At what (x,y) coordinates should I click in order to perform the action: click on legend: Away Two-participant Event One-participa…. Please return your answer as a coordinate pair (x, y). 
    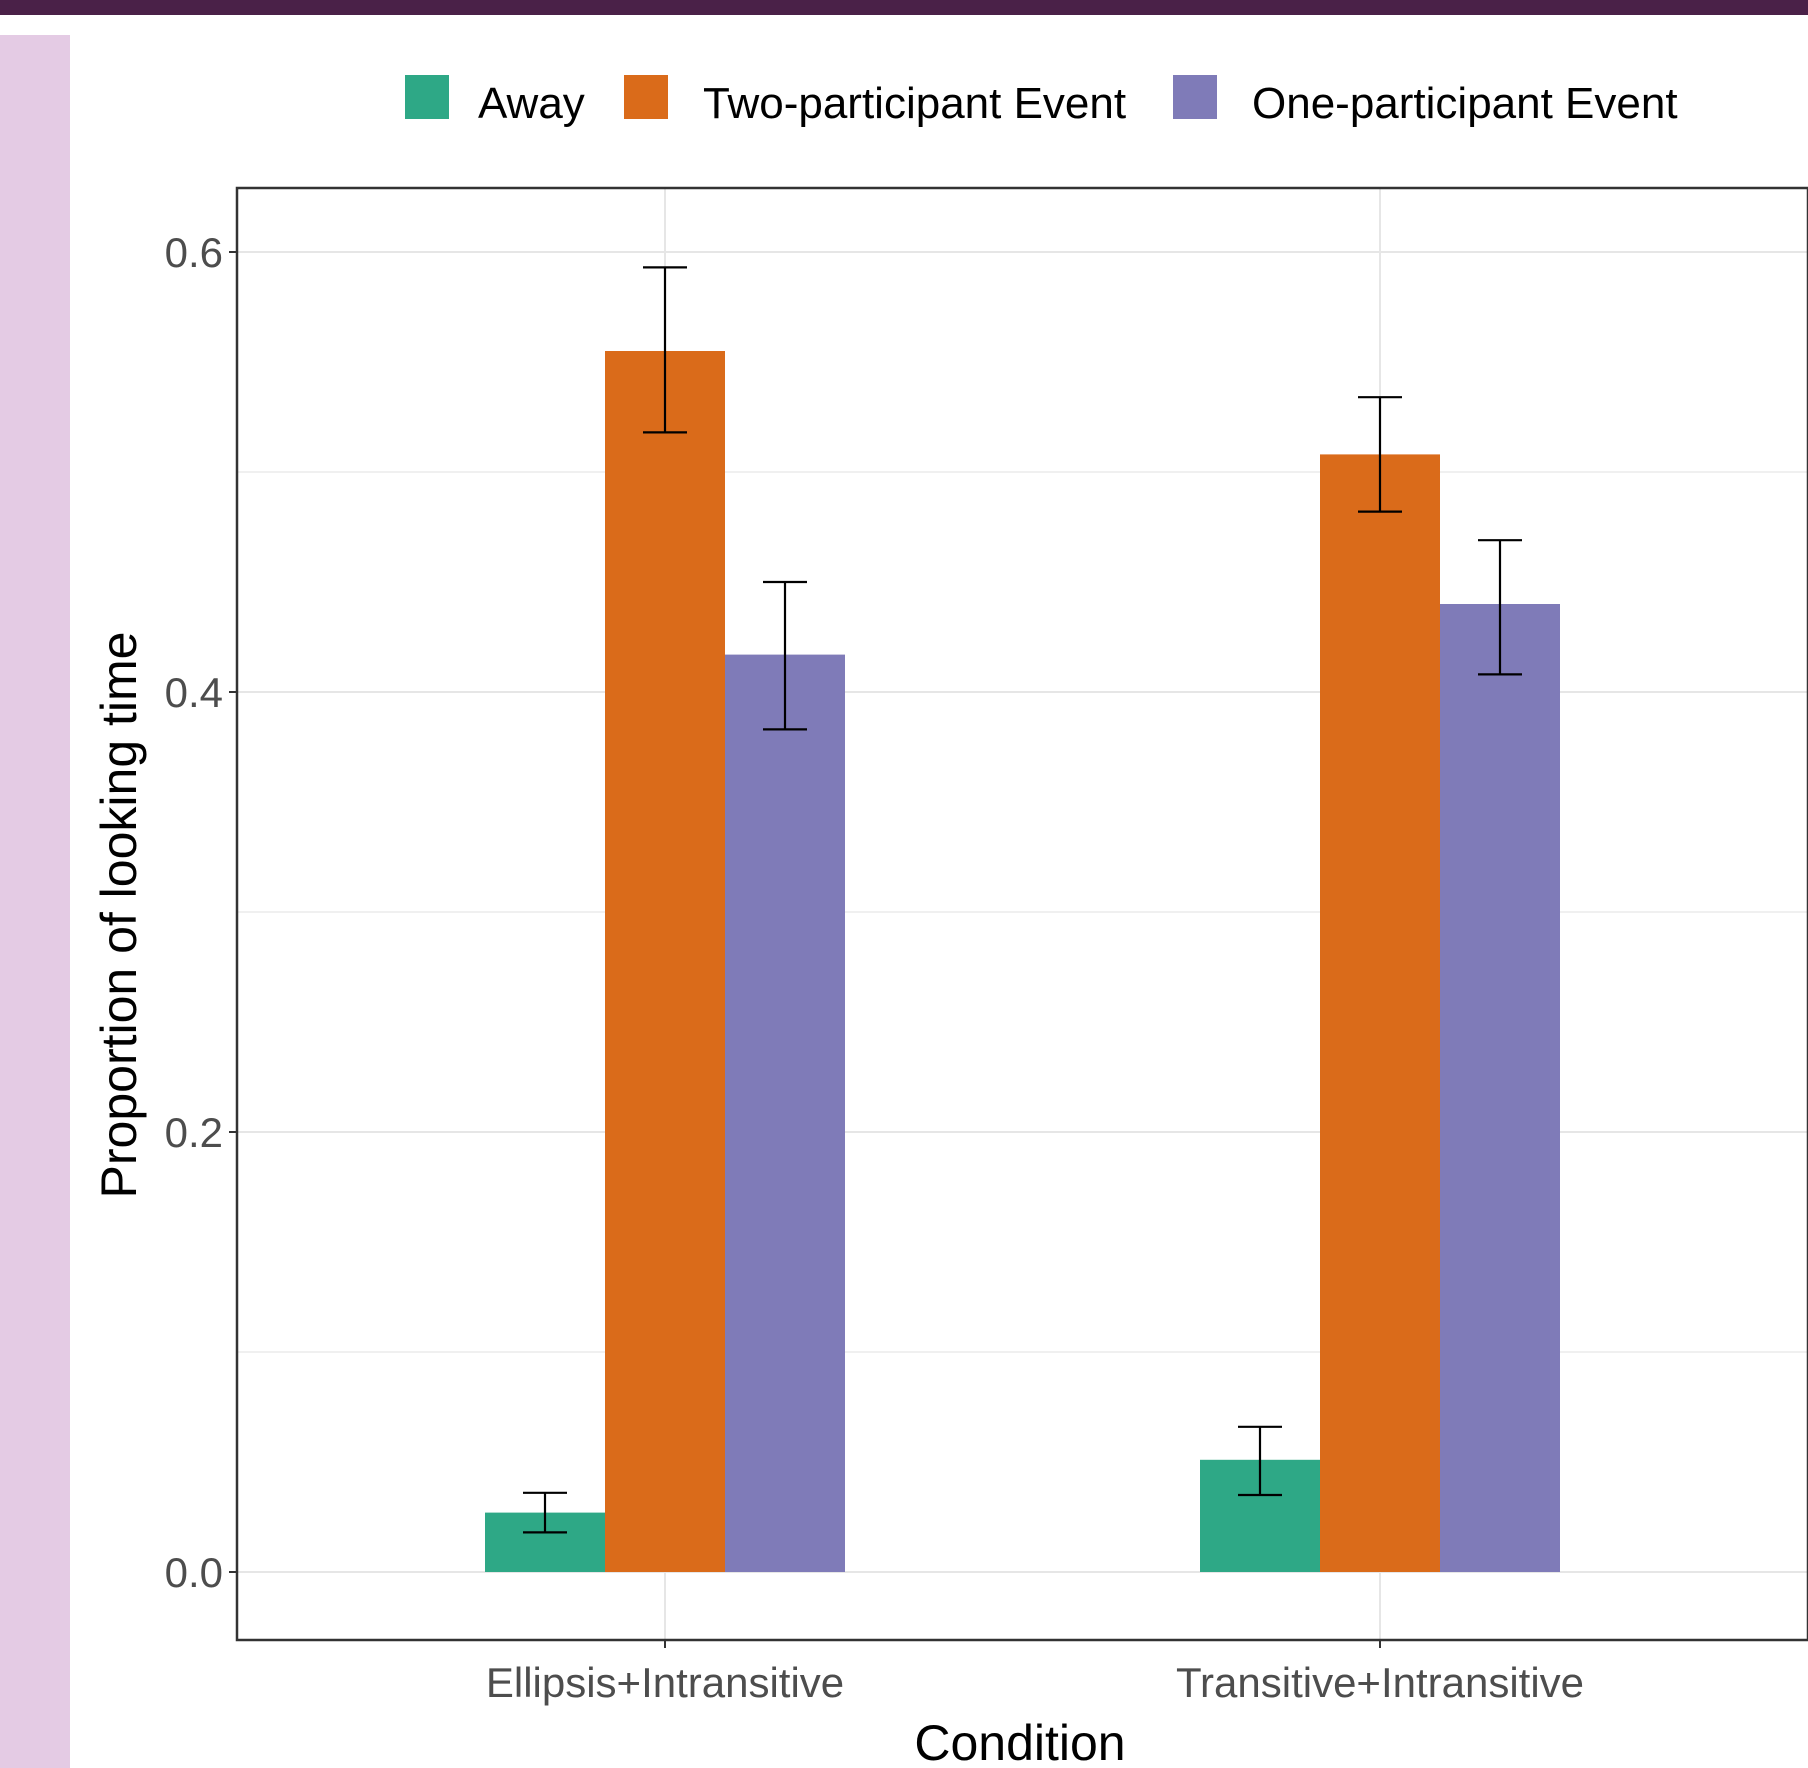
    Looking at the image, I should click on (1041, 101).